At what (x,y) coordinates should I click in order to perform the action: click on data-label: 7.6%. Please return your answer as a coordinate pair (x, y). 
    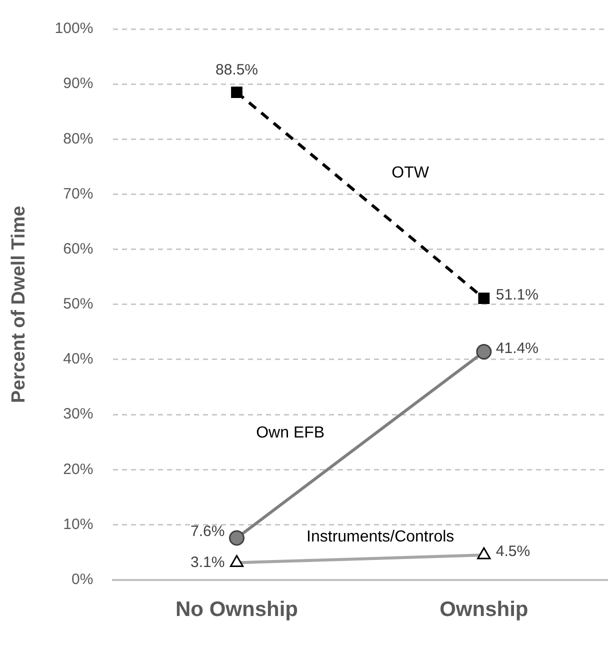
    Looking at the image, I should click on (207, 531).